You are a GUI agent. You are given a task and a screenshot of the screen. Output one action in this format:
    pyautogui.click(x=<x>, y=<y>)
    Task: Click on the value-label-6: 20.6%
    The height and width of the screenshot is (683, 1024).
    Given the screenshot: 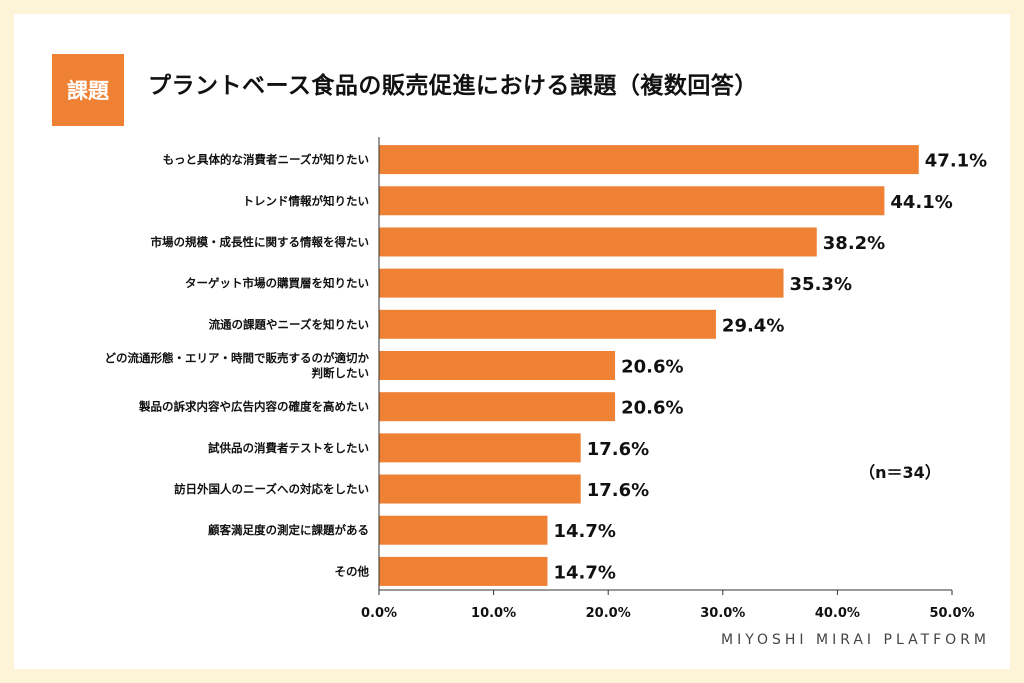 What is the action you would take?
    pyautogui.click(x=652, y=367)
    